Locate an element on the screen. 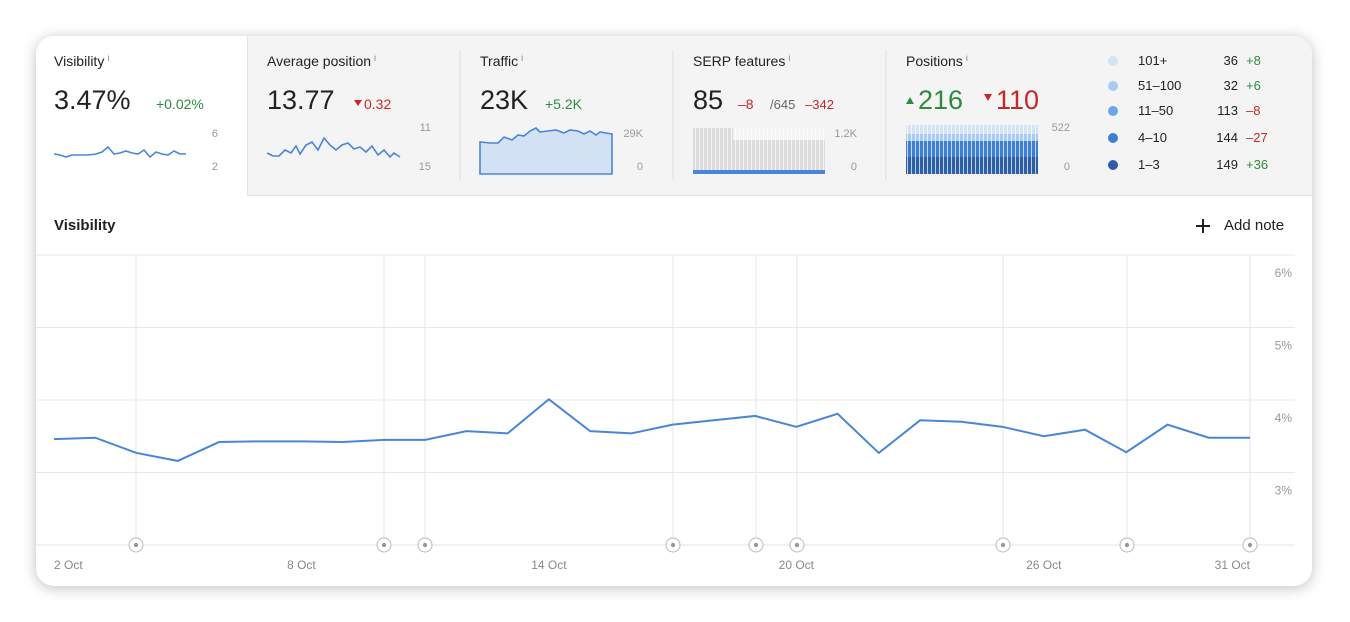  sparkline-area is located at coordinates (546, 151).